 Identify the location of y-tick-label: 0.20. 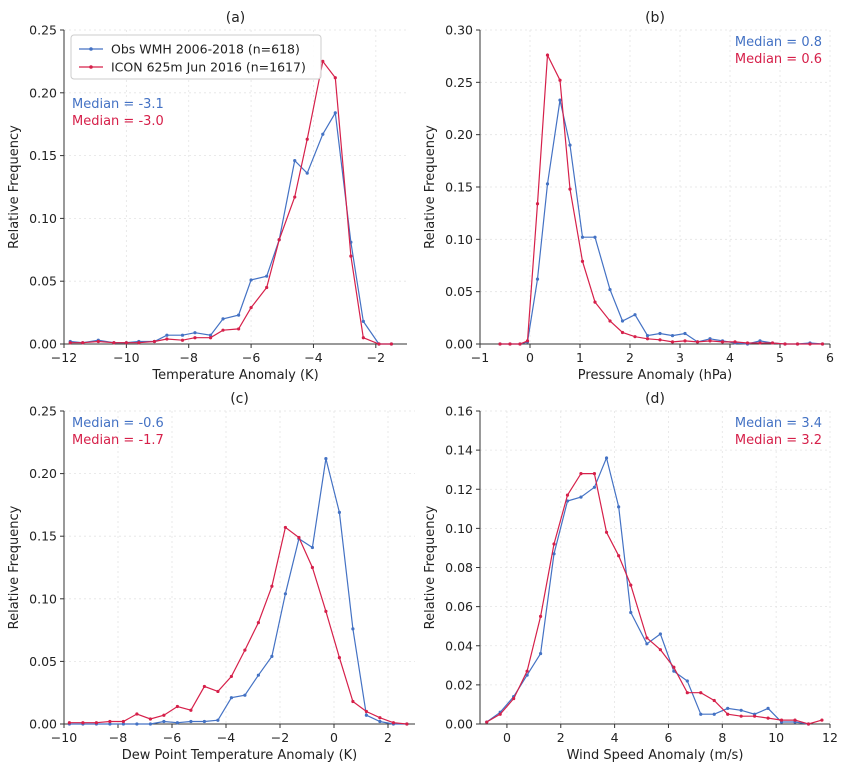
(43, 92).